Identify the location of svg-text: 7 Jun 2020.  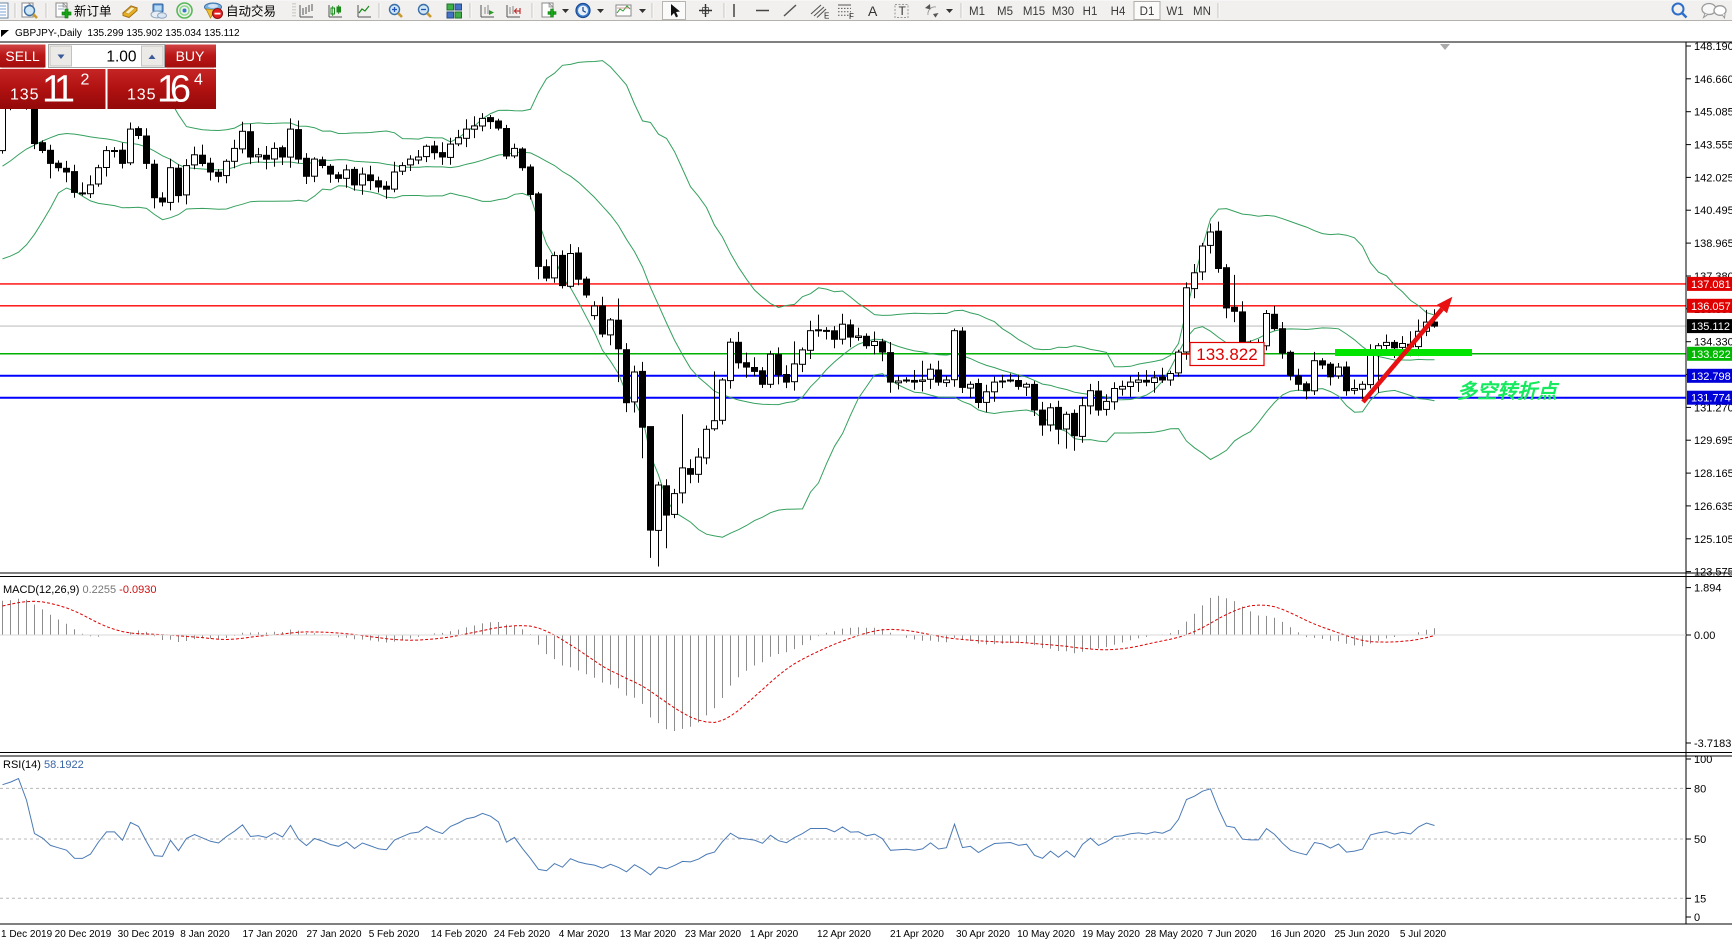
(1232, 934).